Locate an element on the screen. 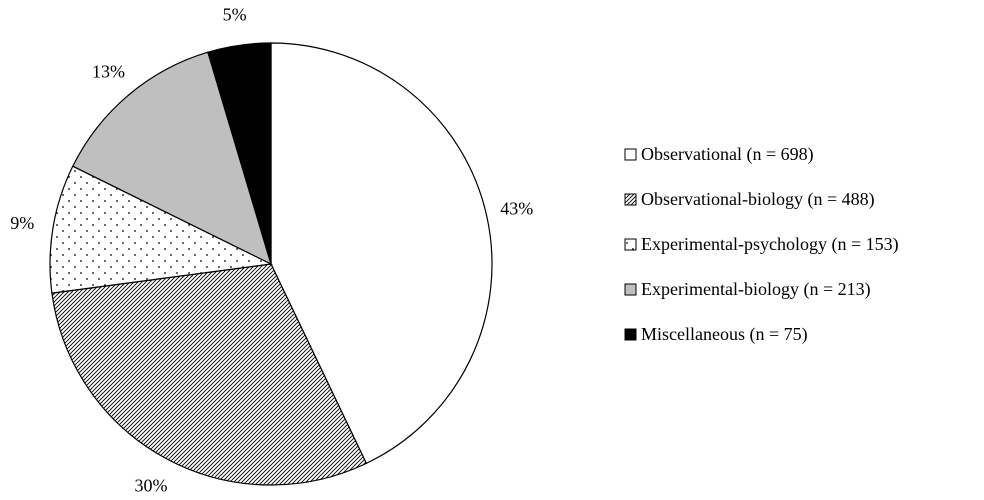 The width and height of the screenshot is (984, 500). legend-label-observational-biology: Observational-biology (n = 488) is located at coordinates (758, 199).